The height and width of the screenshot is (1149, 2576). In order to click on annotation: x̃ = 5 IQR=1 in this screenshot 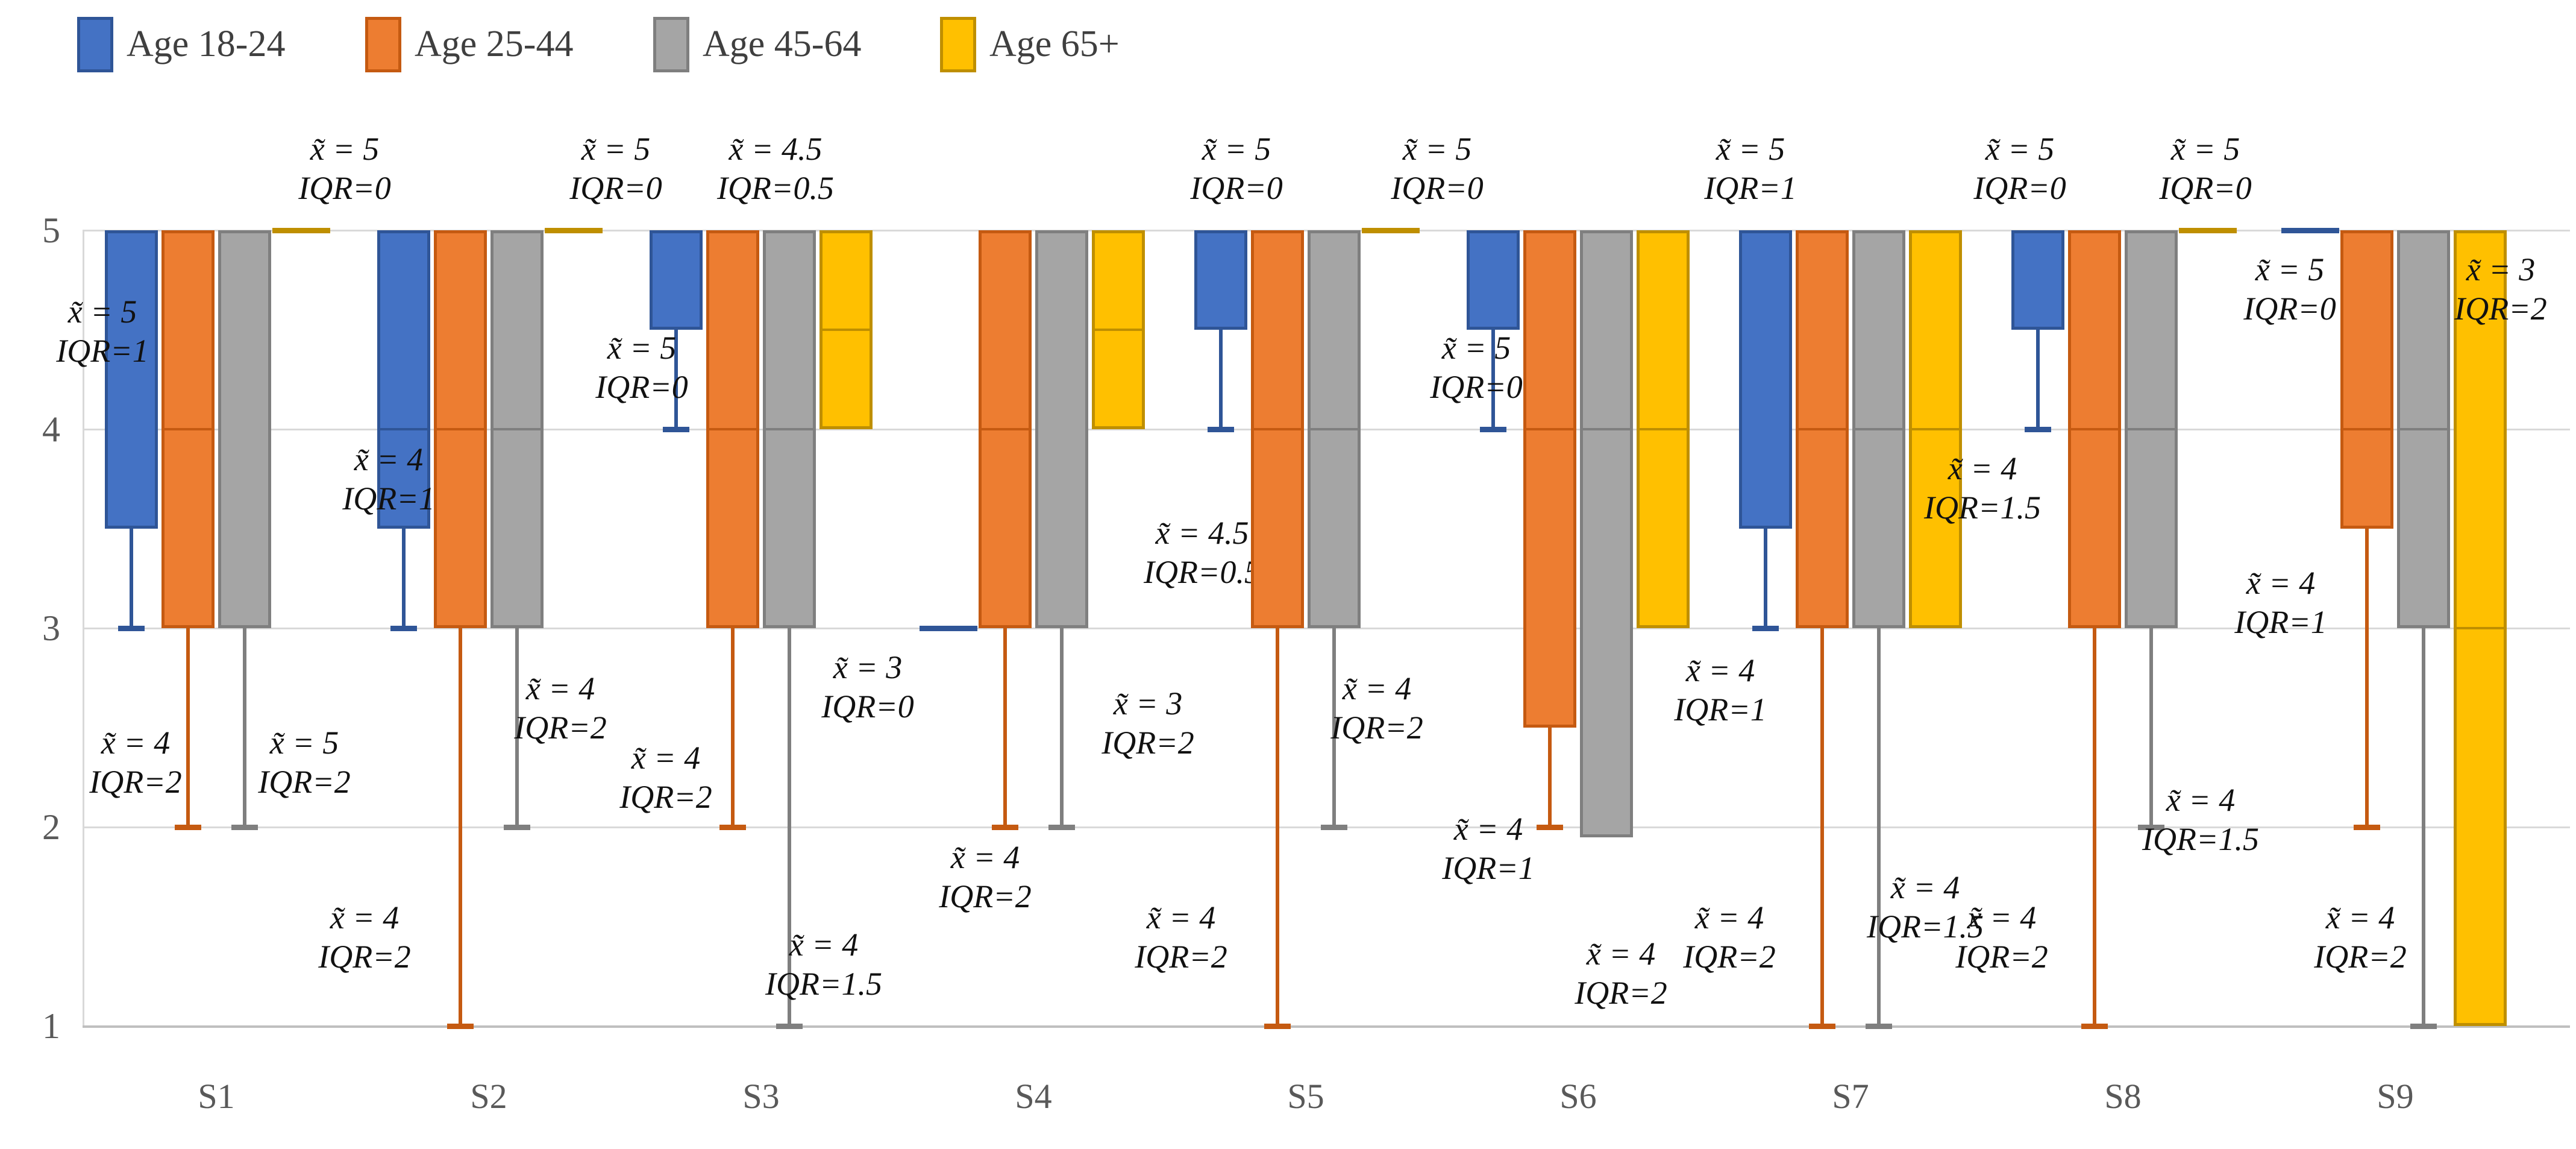, I will do `click(102, 331)`.